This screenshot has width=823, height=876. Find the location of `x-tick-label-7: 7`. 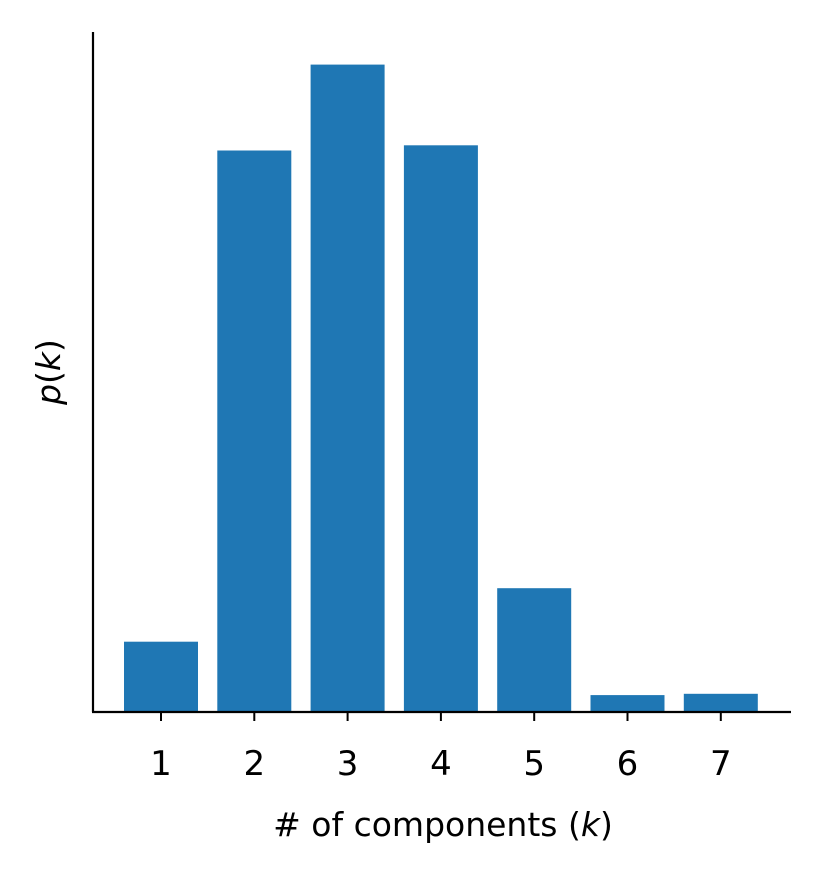

x-tick-label-7: 7 is located at coordinates (721, 764).